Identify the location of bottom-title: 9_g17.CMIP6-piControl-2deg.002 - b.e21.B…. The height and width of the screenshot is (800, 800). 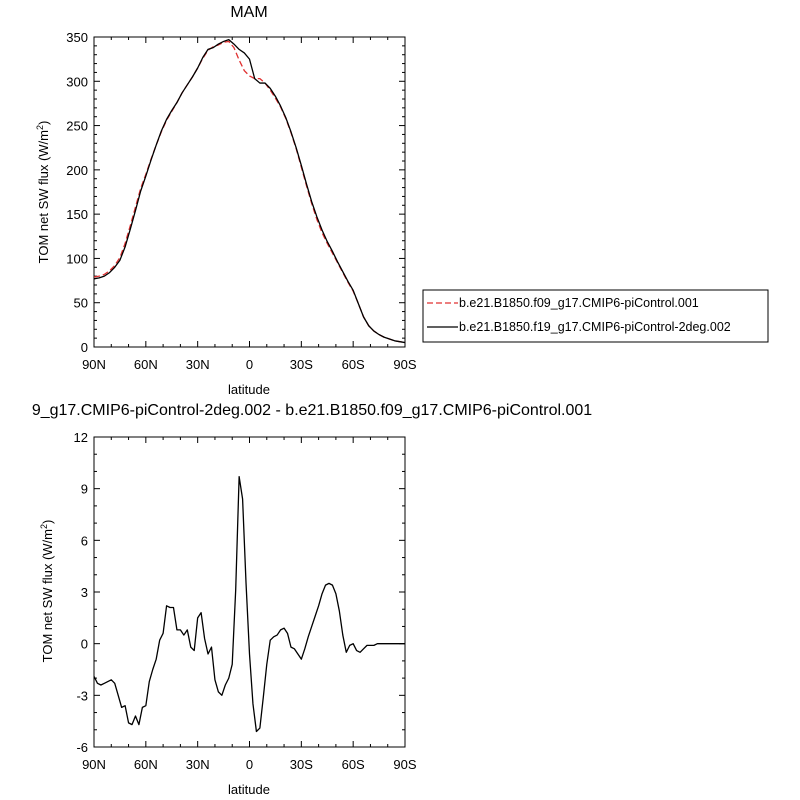
(312, 410).